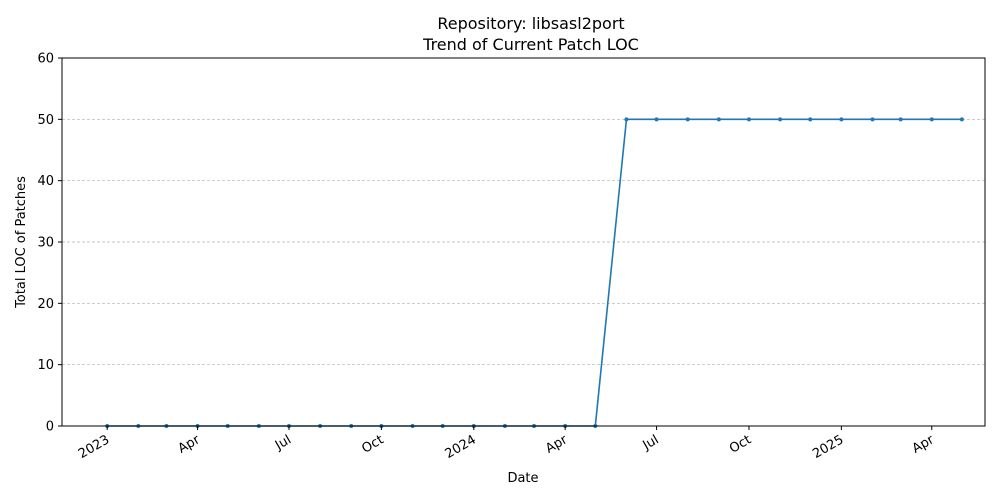 Image resolution: width=1000 pixels, height=500 pixels. I want to click on y-tick-label: 50, so click(45, 120).